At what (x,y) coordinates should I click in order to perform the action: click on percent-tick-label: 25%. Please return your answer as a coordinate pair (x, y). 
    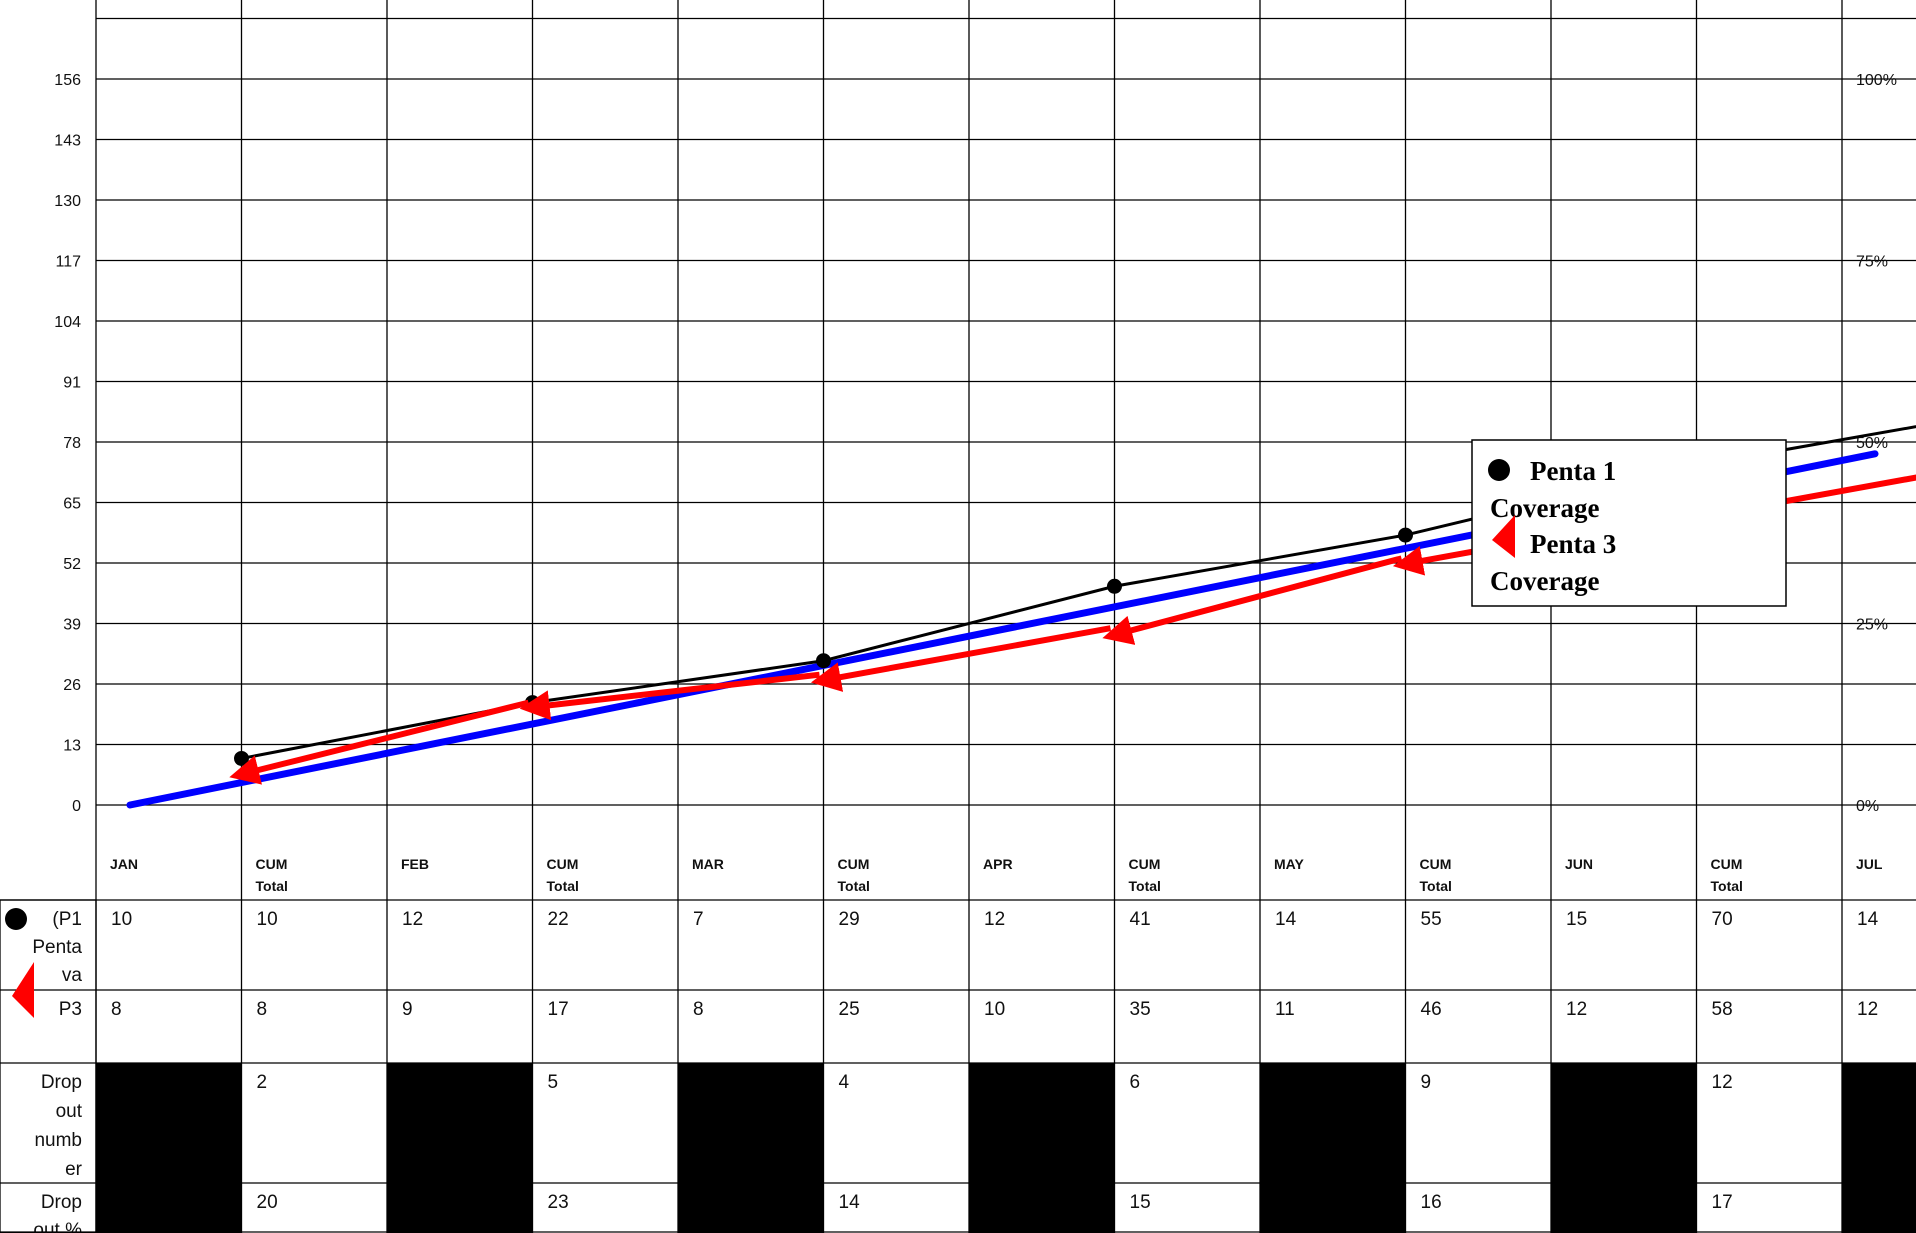
    Looking at the image, I should click on (1872, 625).